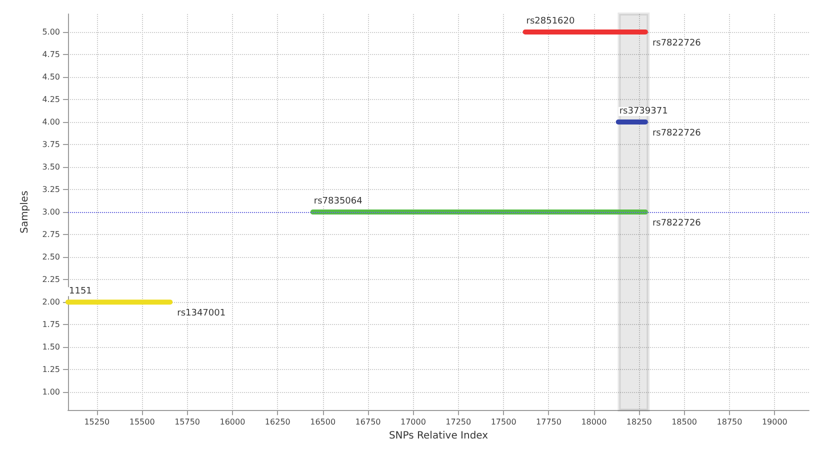 This screenshot has width=821, height=454. I want to click on y-tick-label: 3.50, so click(51, 167).